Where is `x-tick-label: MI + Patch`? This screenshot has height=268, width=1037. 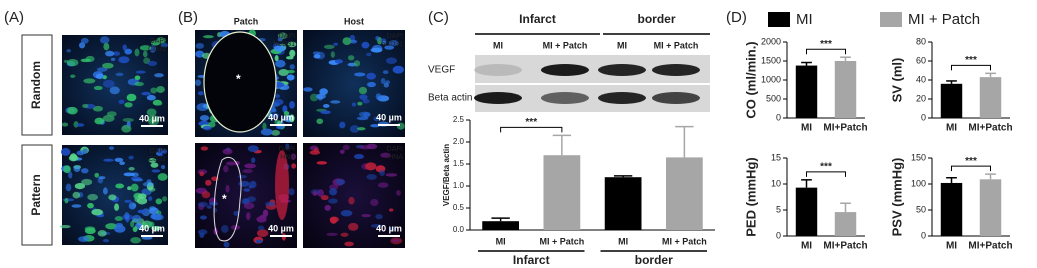
x-tick-label: MI + Patch is located at coordinates (684, 241).